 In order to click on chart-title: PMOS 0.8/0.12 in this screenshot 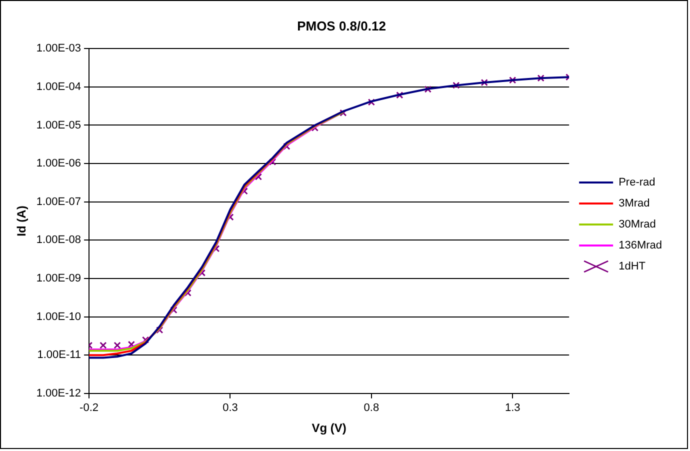, I will do `click(341, 26)`.